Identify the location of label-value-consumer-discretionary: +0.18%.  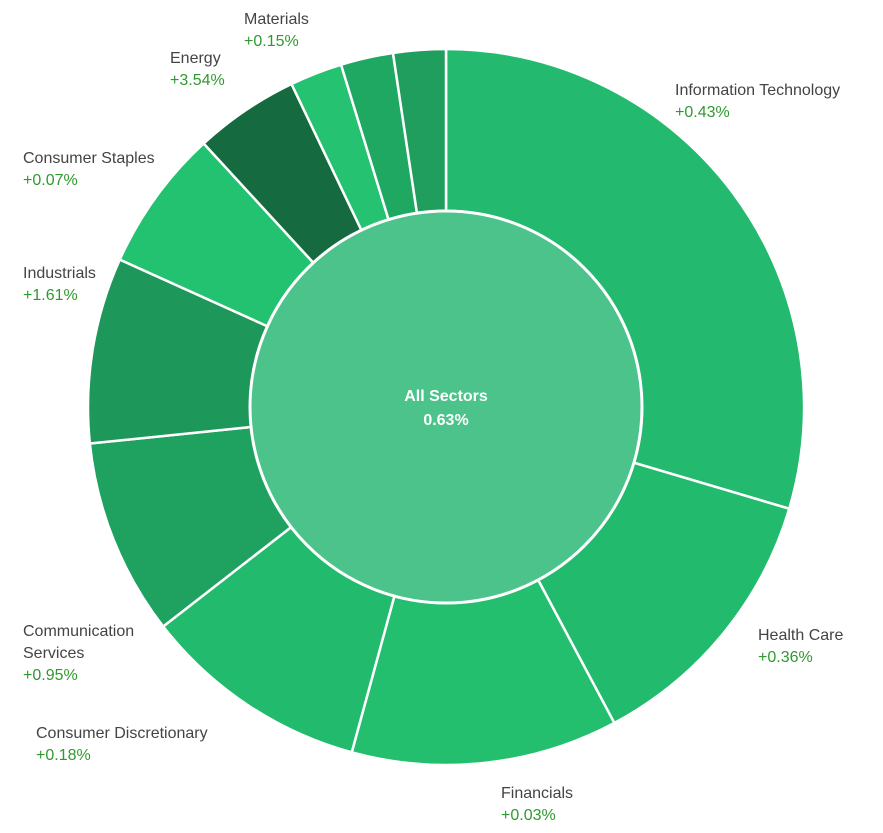
(63, 755).